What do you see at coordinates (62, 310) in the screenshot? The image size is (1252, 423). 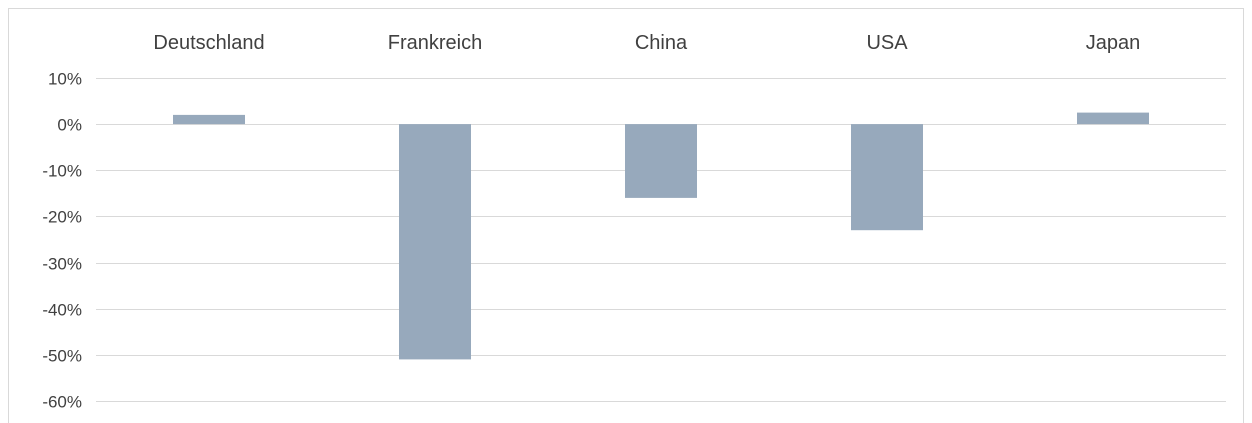 I see `y-tick-label: -40%` at bounding box center [62, 310].